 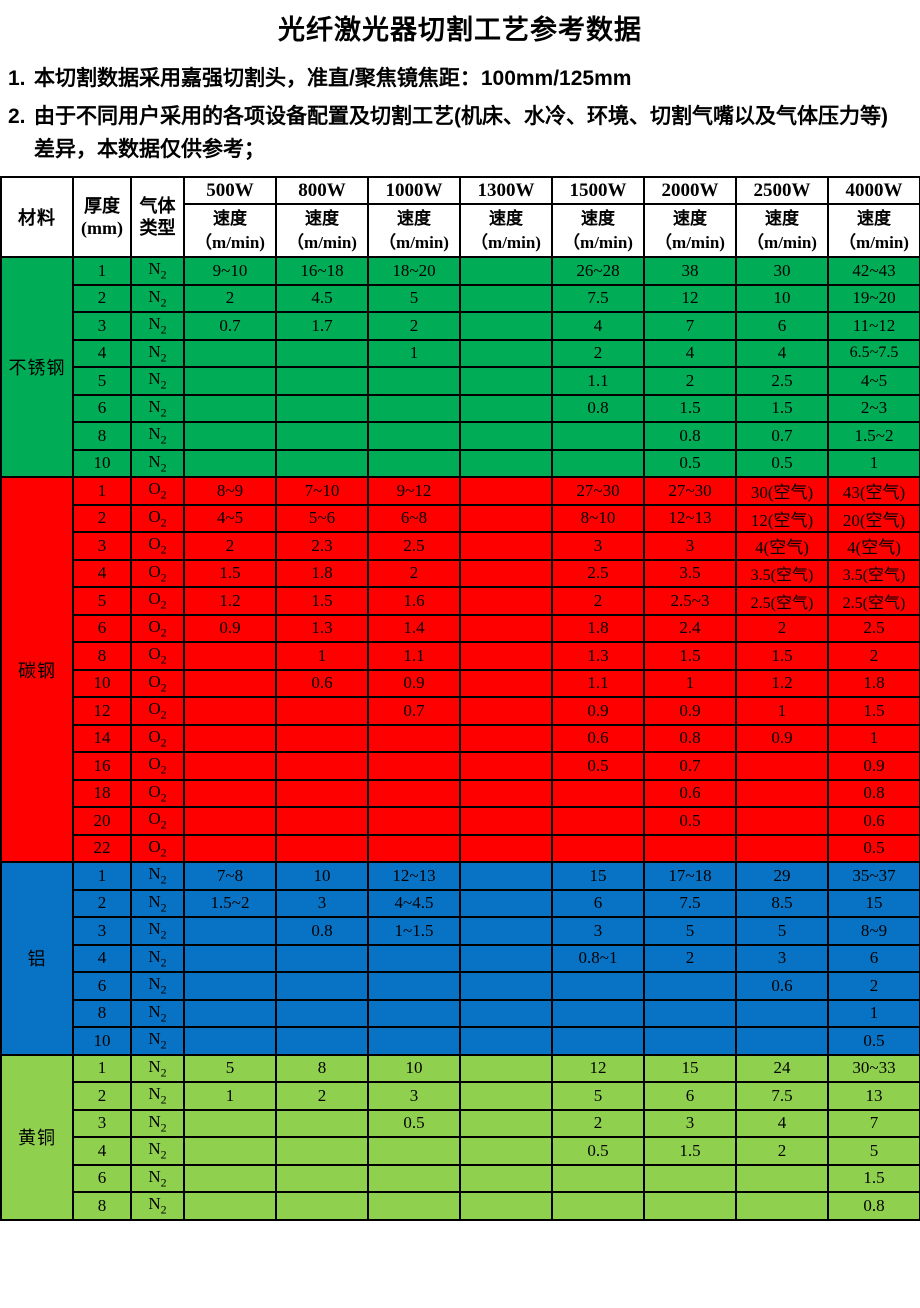 I want to click on speed-cell-2500w: 30(空气), so click(x=782, y=491).